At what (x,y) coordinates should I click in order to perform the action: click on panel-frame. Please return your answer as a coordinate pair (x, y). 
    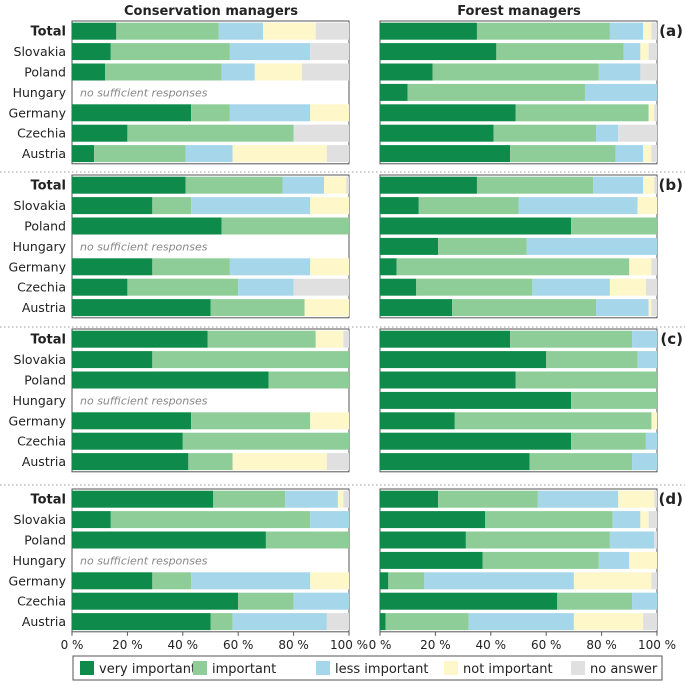
    Looking at the image, I should click on (210, 92).